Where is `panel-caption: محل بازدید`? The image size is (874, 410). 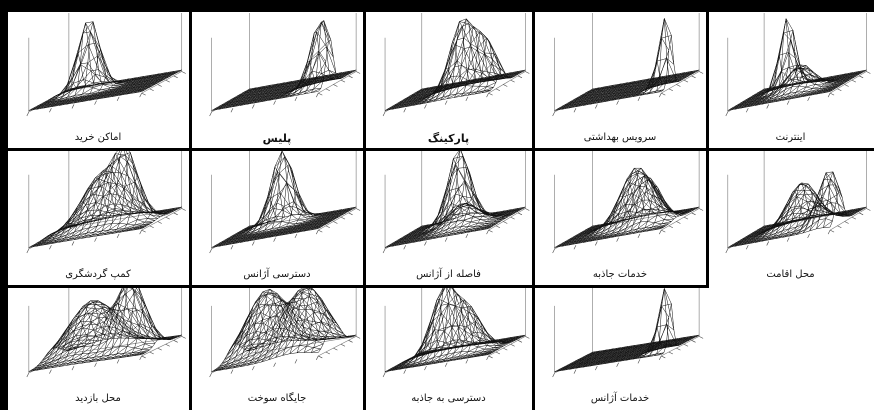 panel-caption: محل بازدید is located at coordinates (98, 398).